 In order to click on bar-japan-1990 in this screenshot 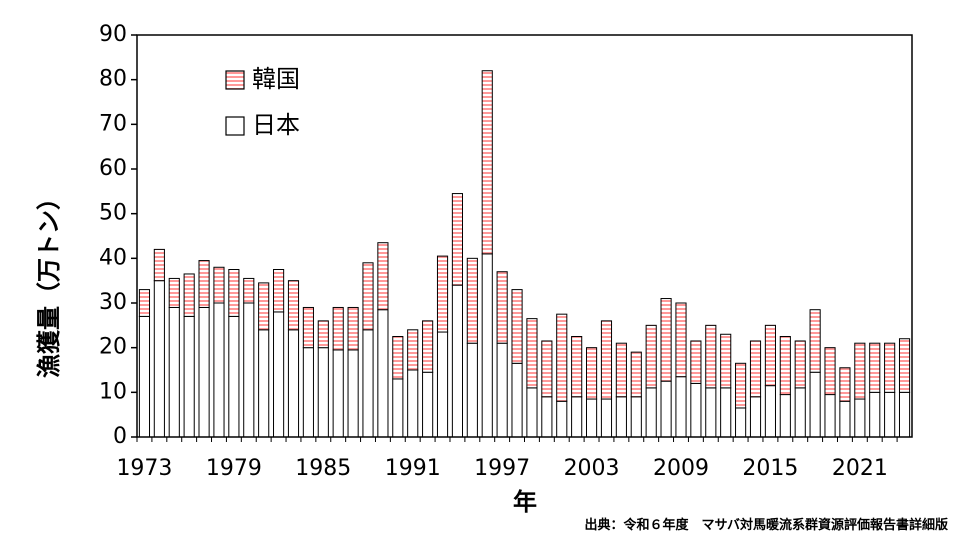, I will do `click(398, 408)`.